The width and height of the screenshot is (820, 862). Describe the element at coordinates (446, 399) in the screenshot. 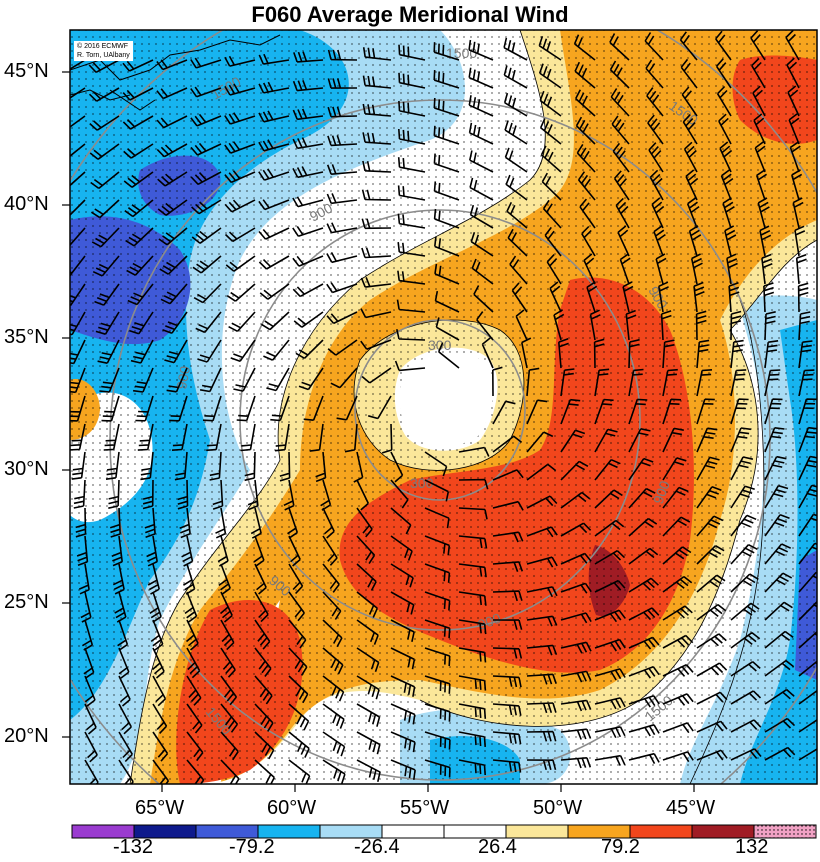

I see `white-unstippled-eye` at that location.